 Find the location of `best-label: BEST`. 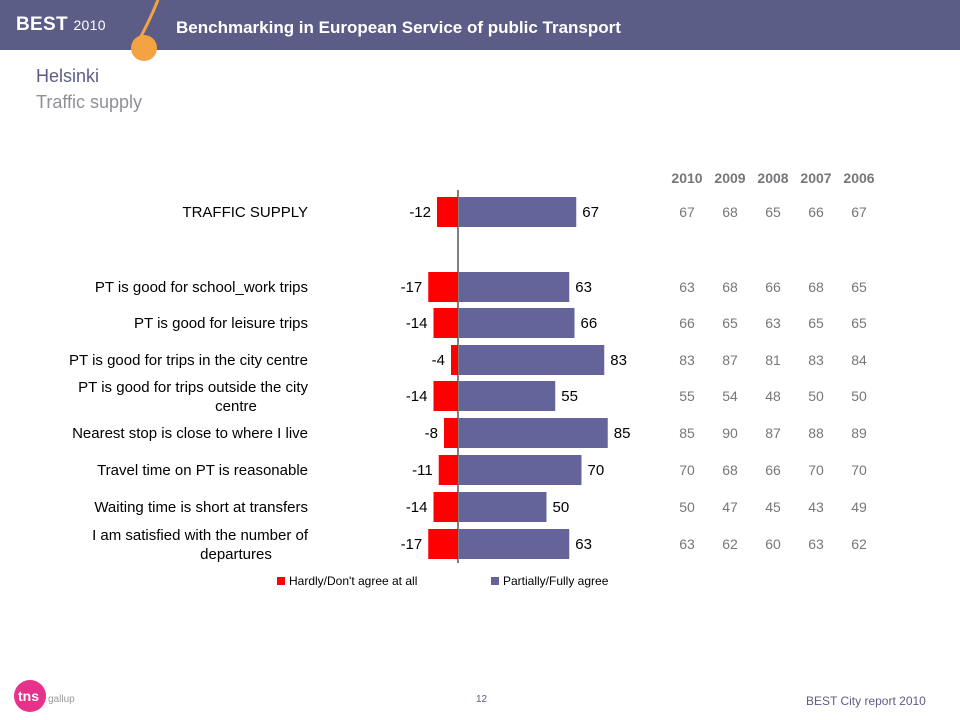

best-label: BEST is located at coordinates (42, 24).